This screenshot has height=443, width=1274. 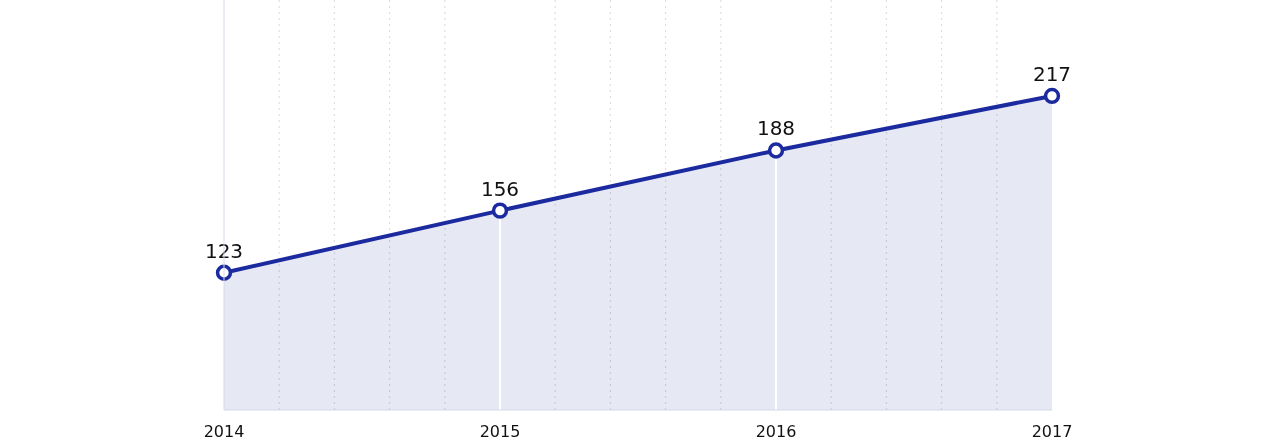 What do you see at coordinates (1052, 73) in the screenshot?
I see `data-label: 217` at bounding box center [1052, 73].